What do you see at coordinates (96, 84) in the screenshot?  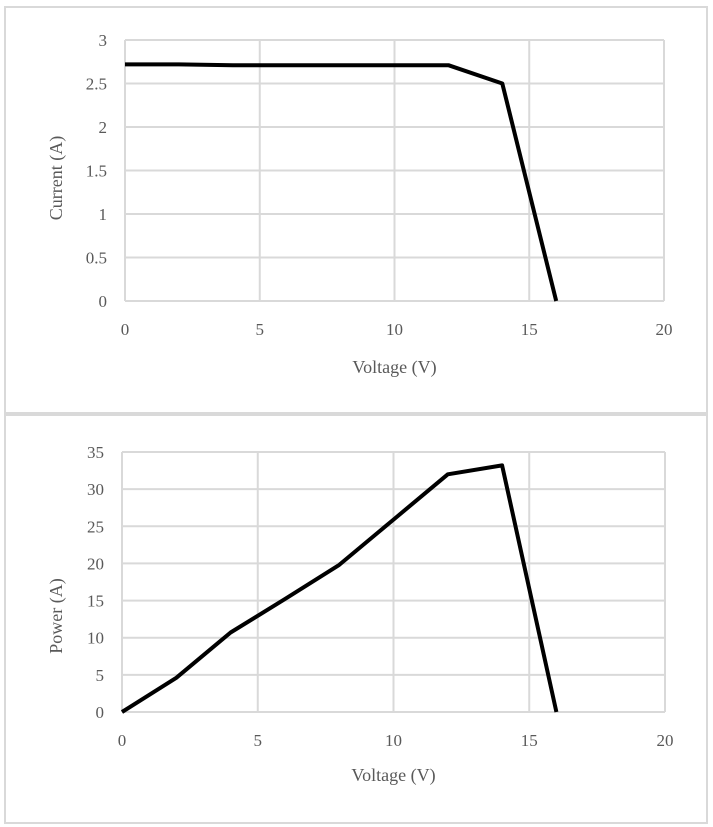 I see `y-tick-label: 2.5` at bounding box center [96, 84].